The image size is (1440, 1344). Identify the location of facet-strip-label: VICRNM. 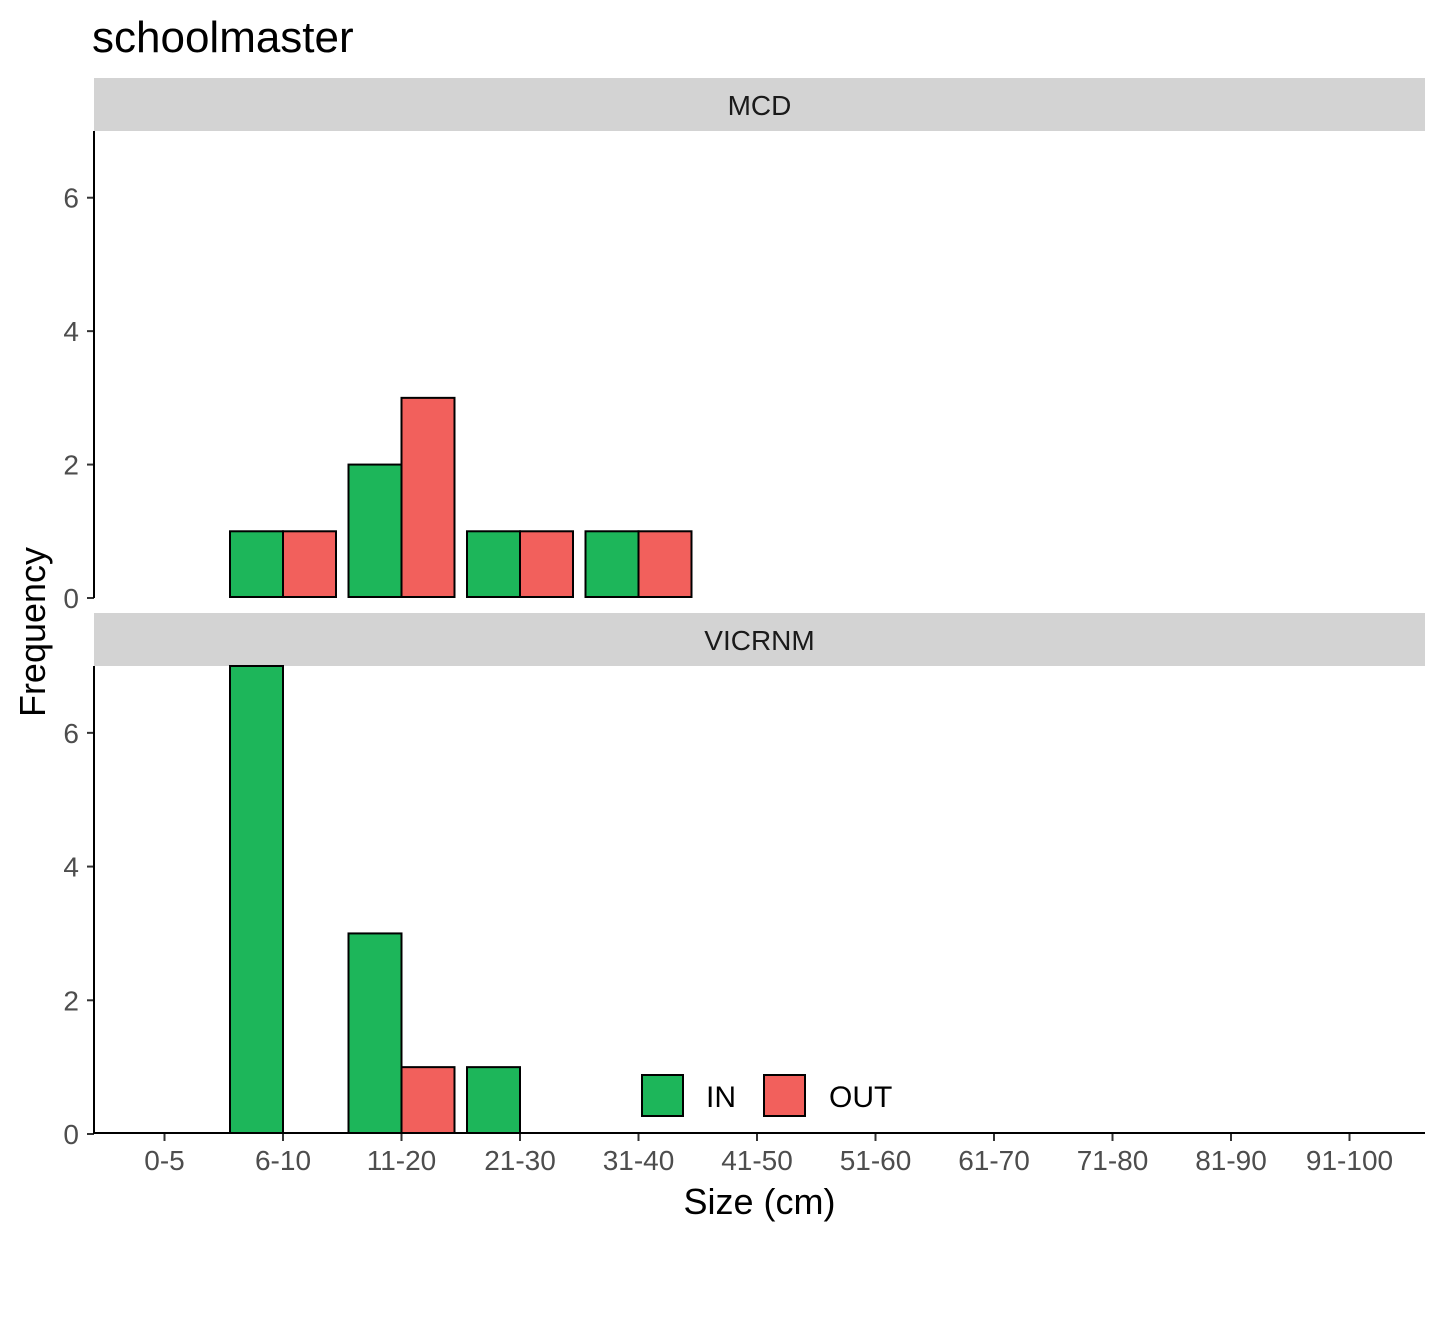
(759, 640).